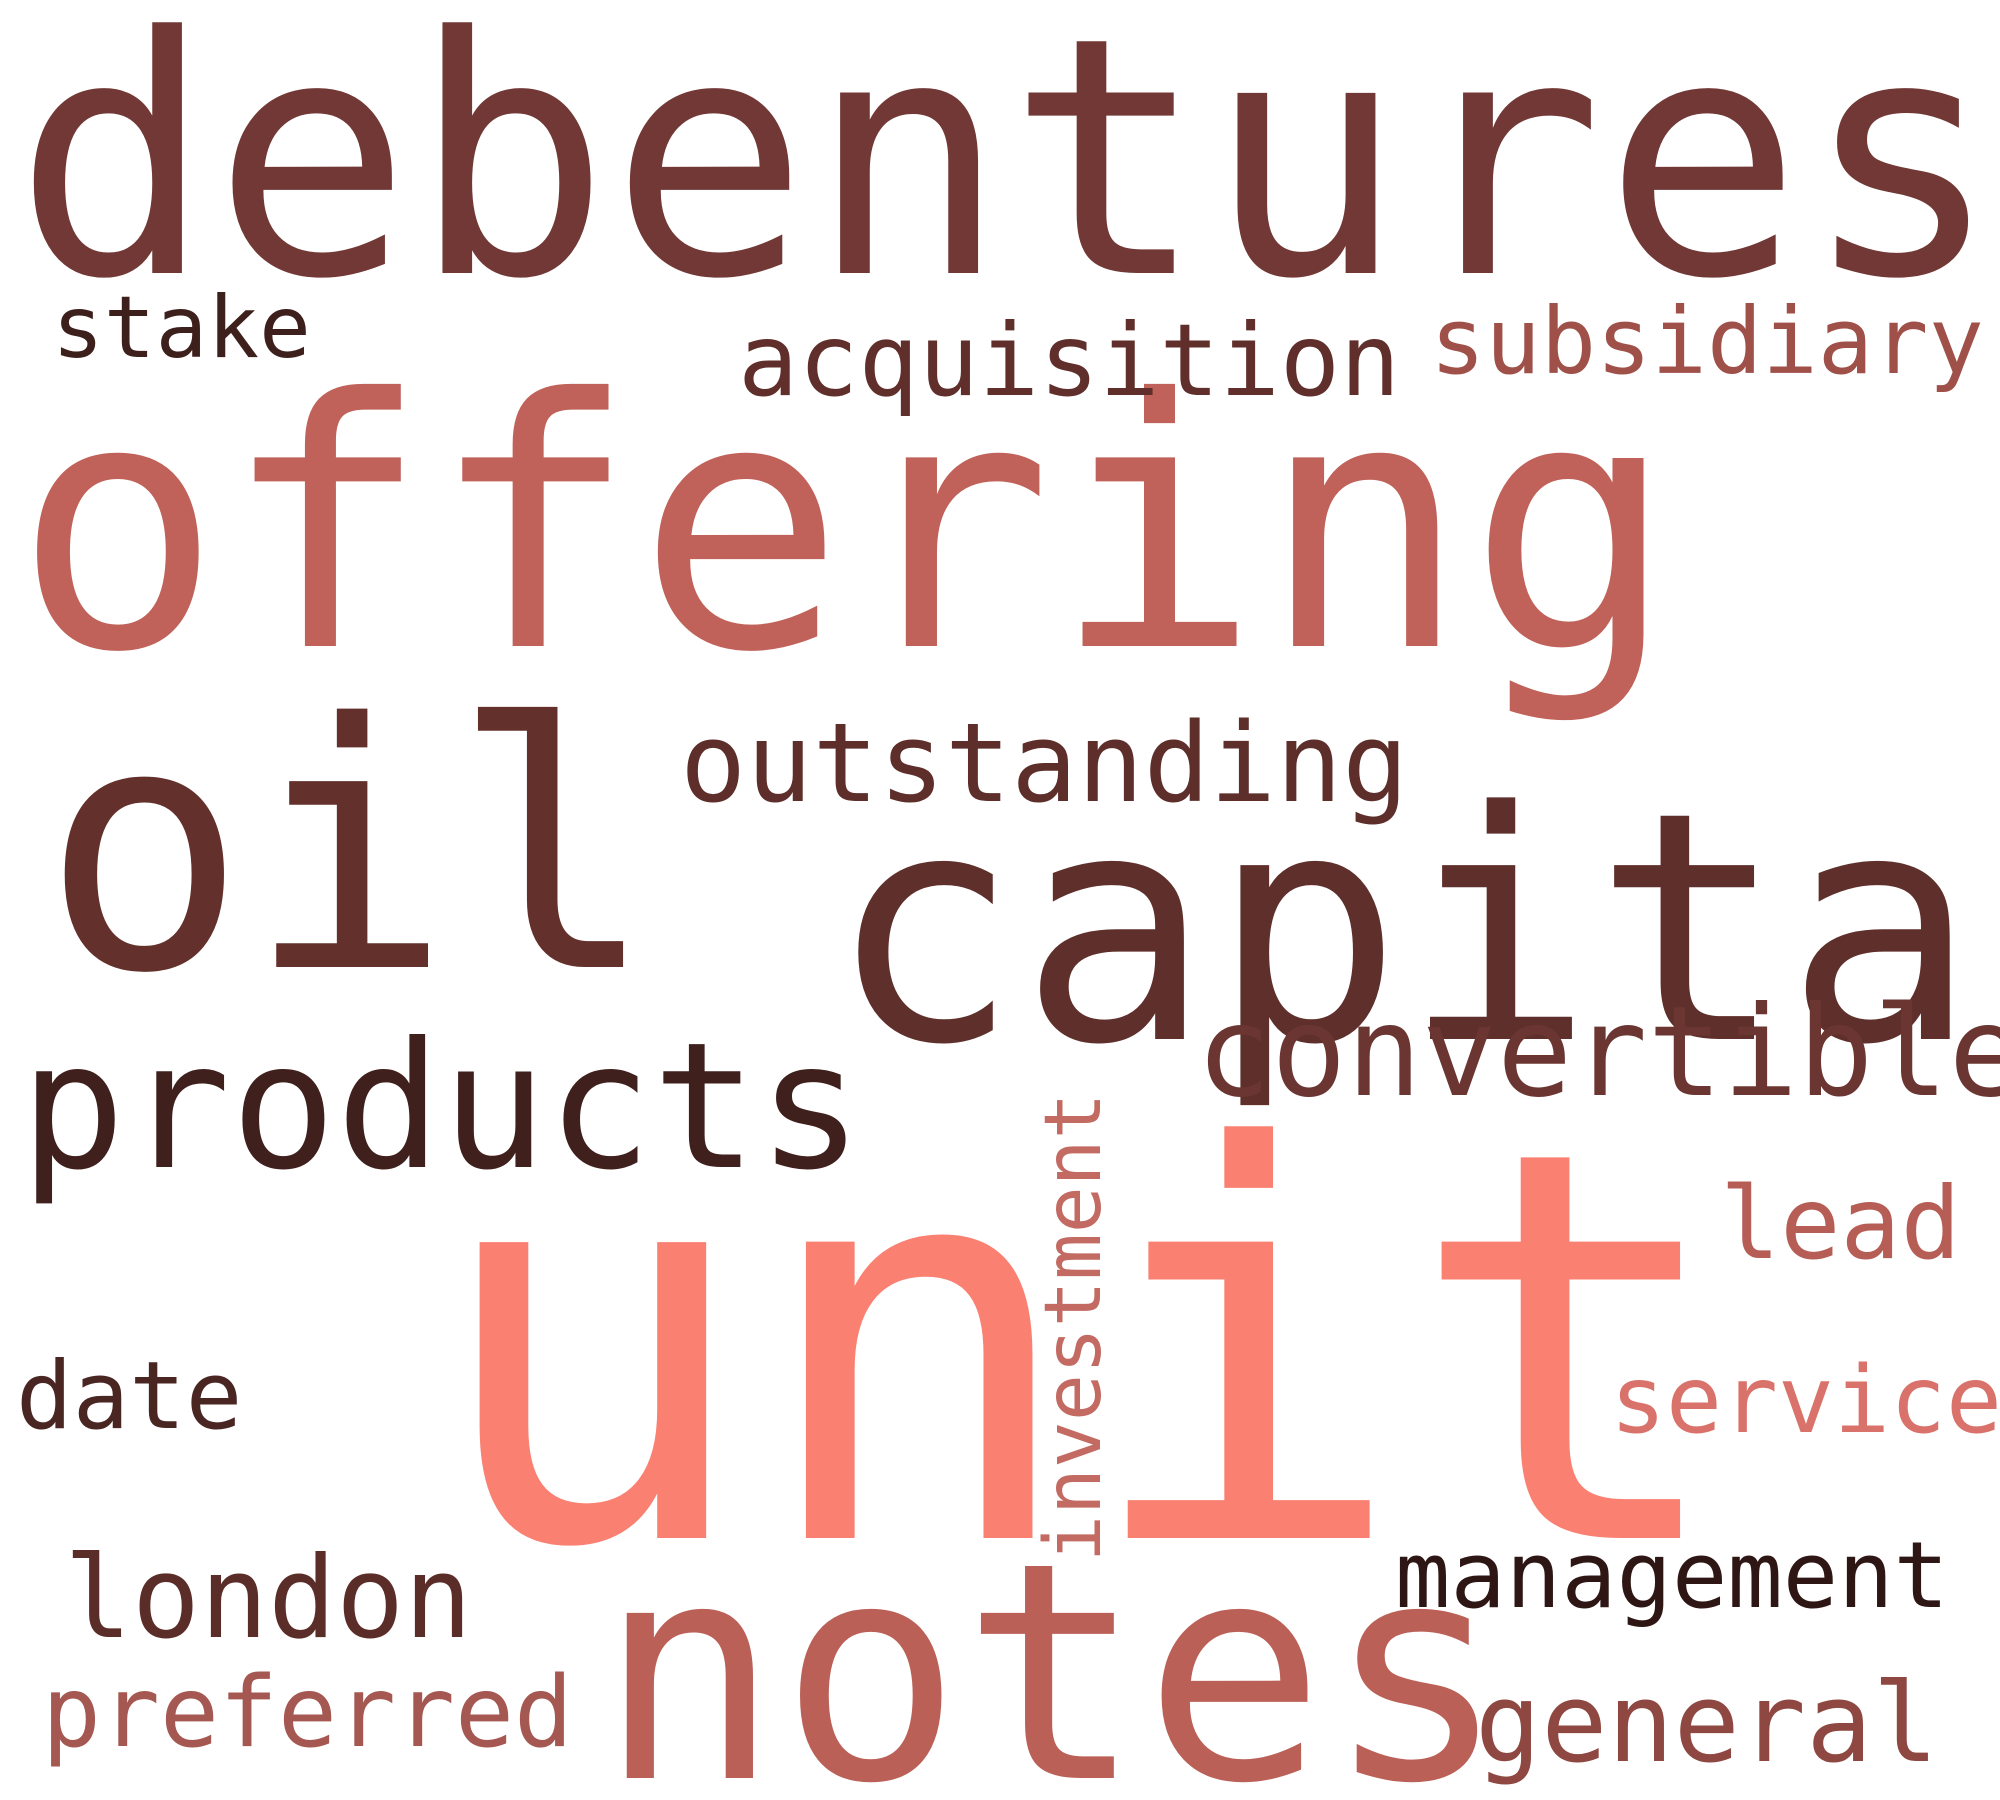 This screenshot has height=1800, width=2000. I want to click on word-management: management, so click(1672, 1575).